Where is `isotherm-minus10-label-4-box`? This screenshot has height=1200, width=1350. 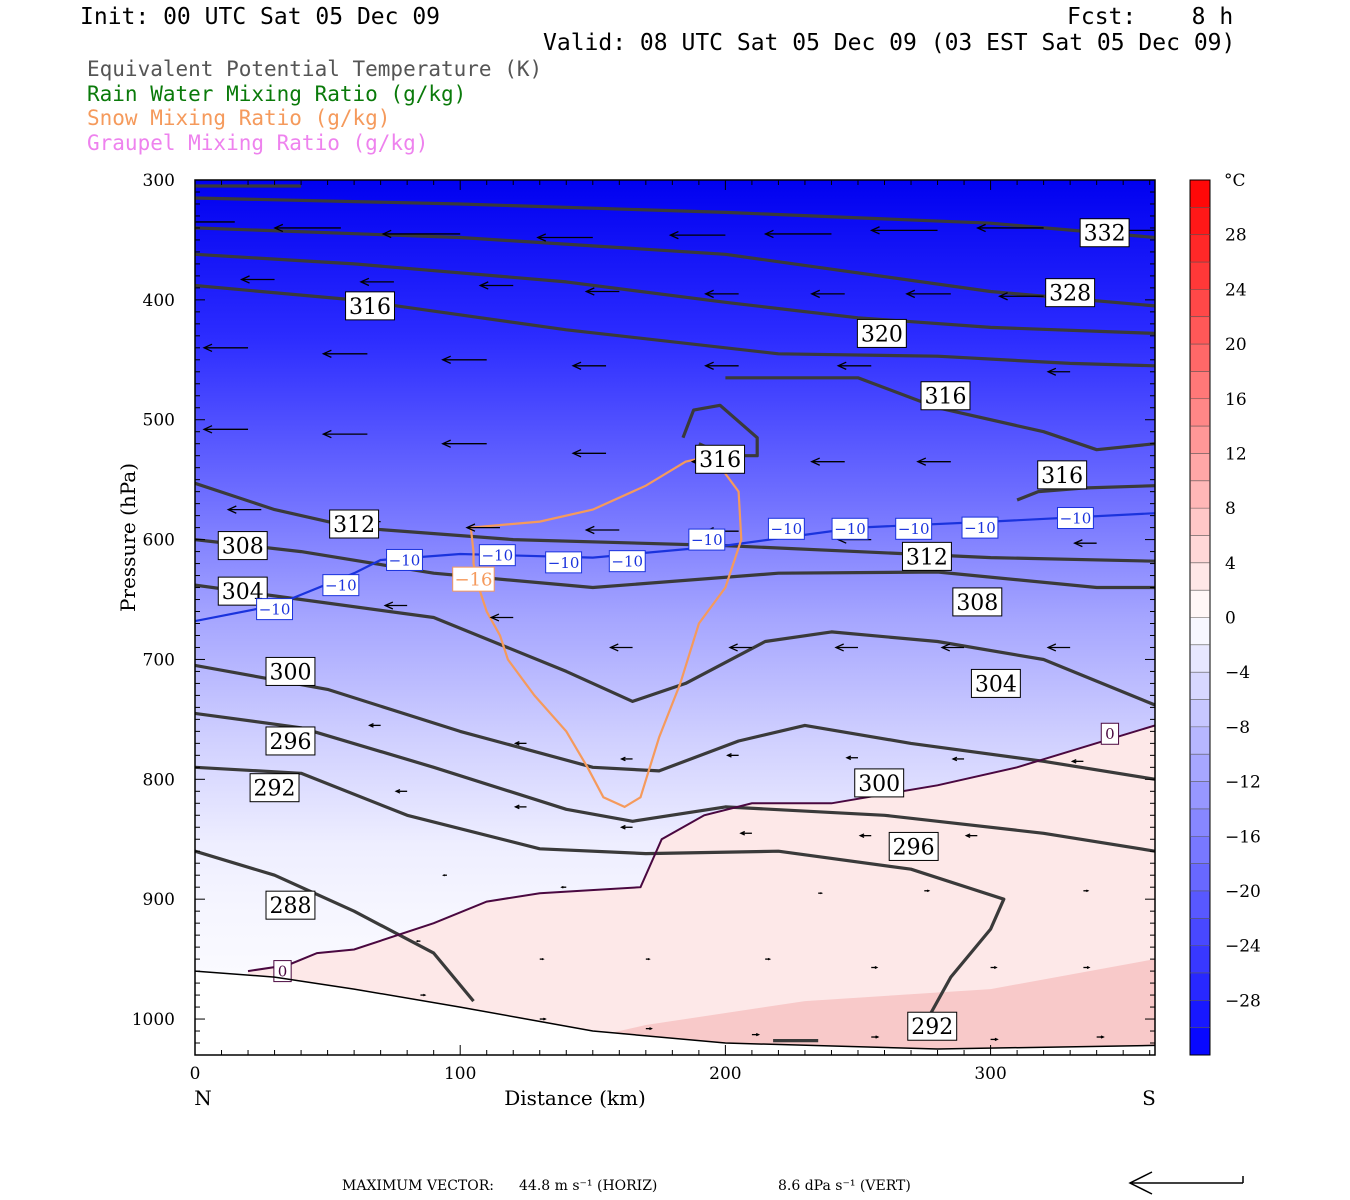 isotherm-minus10-label-4-box is located at coordinates (564, 562).